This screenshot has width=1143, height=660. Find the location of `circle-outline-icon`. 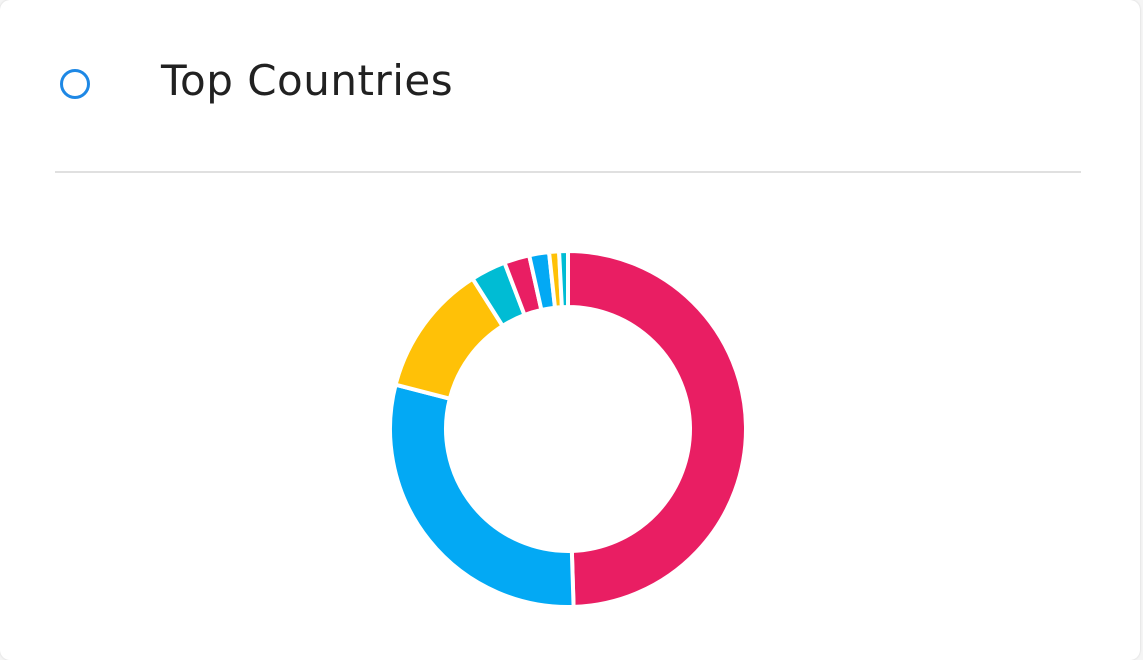

circle-outline-icon is located at coordinates (75, 84).